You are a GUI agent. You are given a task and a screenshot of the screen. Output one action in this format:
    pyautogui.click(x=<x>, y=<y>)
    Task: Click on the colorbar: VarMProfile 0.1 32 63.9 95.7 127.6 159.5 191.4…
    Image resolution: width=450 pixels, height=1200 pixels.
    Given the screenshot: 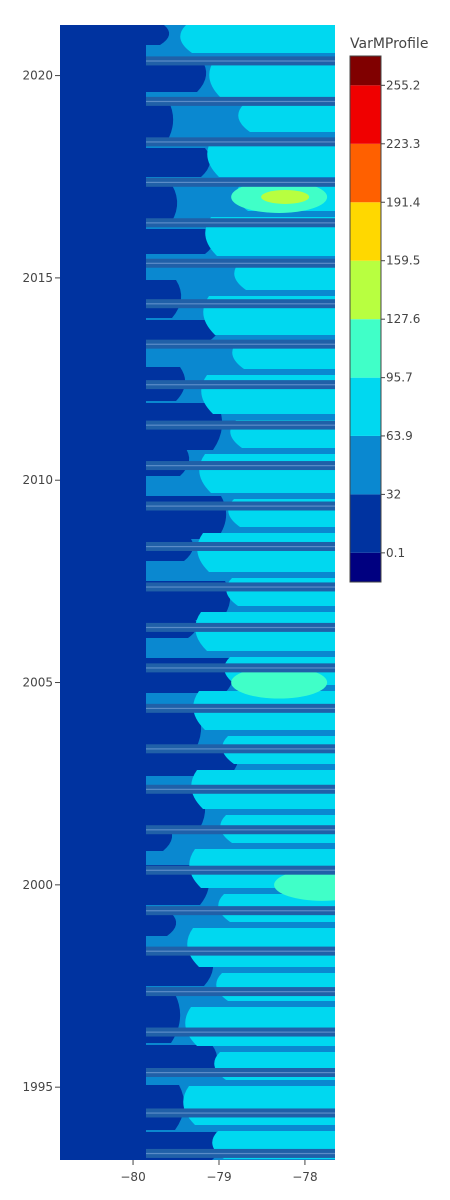 What is the action you would take?
    pyautogui.click(x=388, y=309)
    